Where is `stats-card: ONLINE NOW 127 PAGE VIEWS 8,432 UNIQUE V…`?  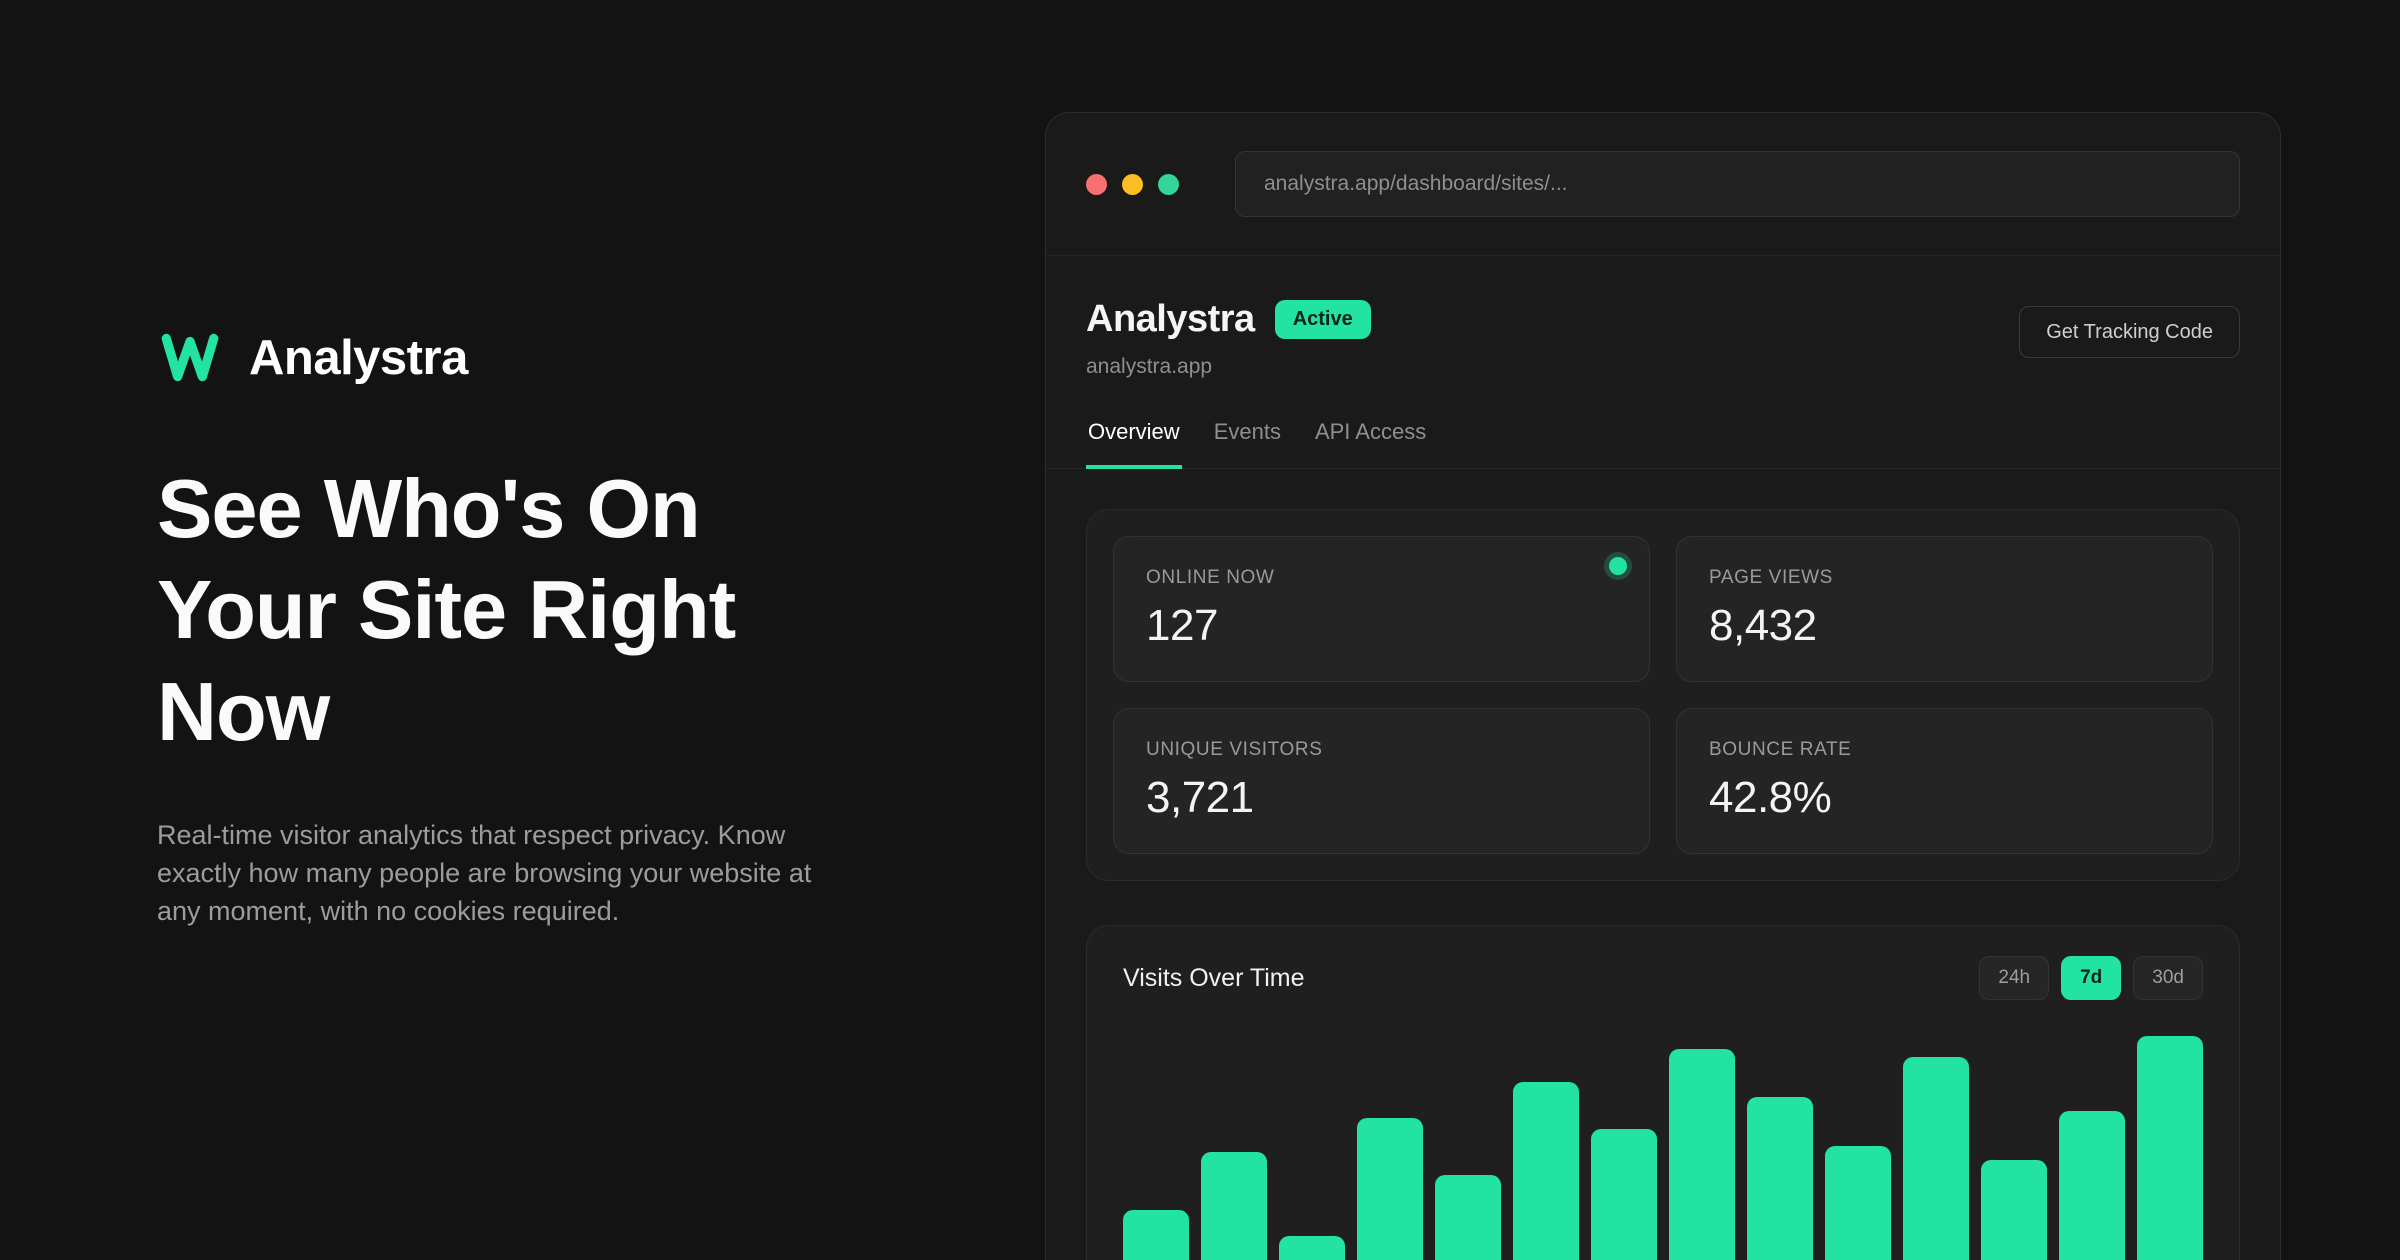 stats-card: ONLINE NOW 127 PAGE VIEWS 8,432 UNIQUE V… is located at coordinates (1663, 695).